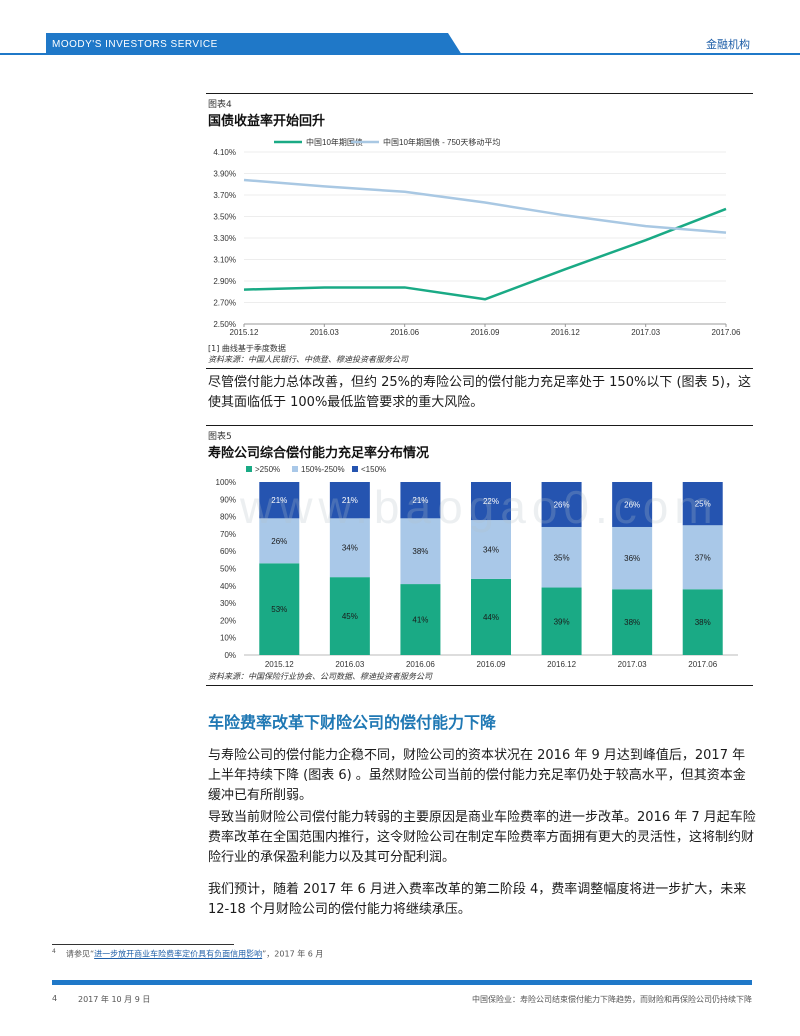 This screenshot has width=800, height=1036. I want to click on y-tick-label: 2.50%, so click(224, 324).